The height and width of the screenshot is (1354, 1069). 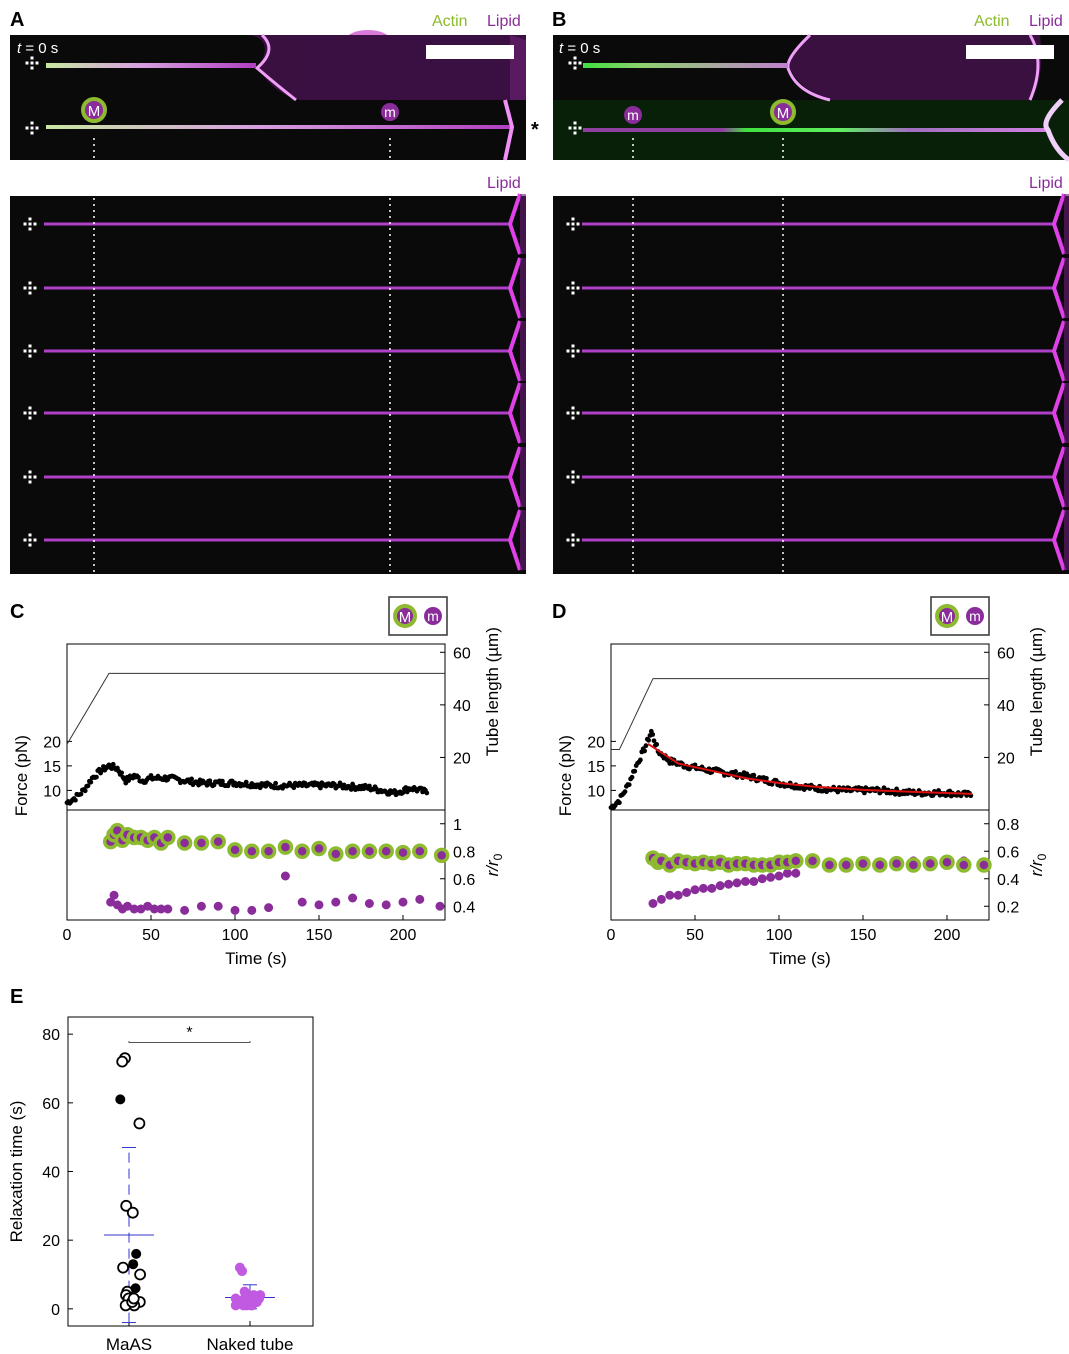 I want to click on length-axis-title: Tube length (µm), so click(x=492, y=691).